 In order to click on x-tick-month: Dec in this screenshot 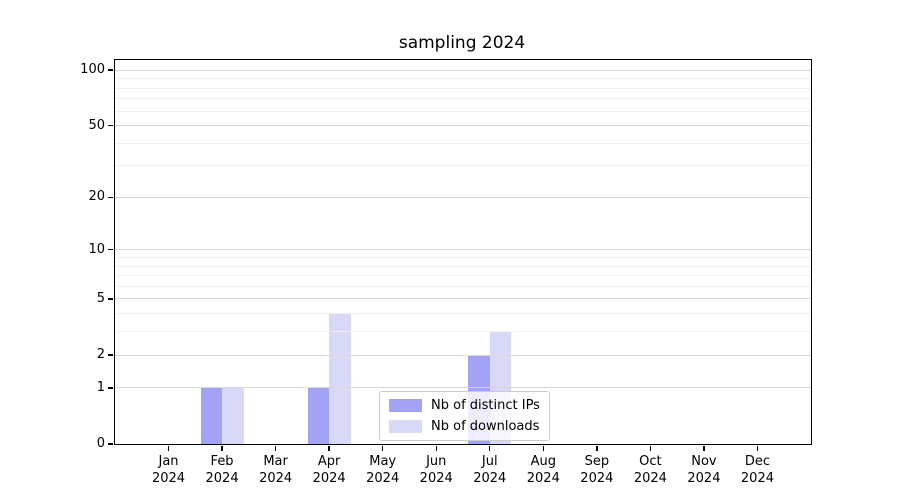, I will do `click(757, 461)`.